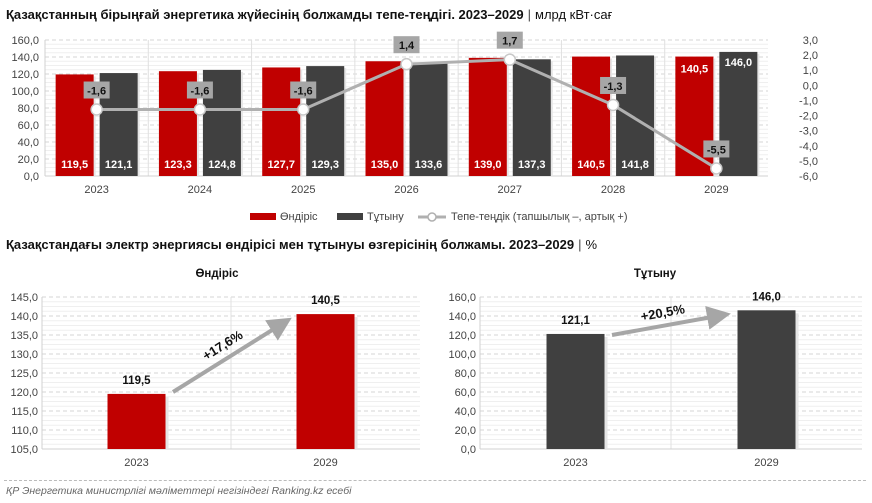  What do you see at coordinates (613, 190) in the screenshot?
I see `x-tick-label: 2028` at bounding box center [613, 190].